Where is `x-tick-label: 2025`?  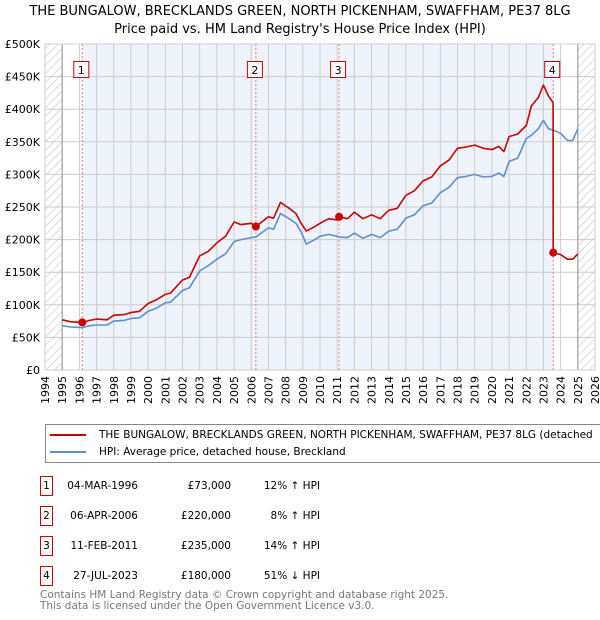
x-tick-label: 2025 is located at coordinates (578, 390).